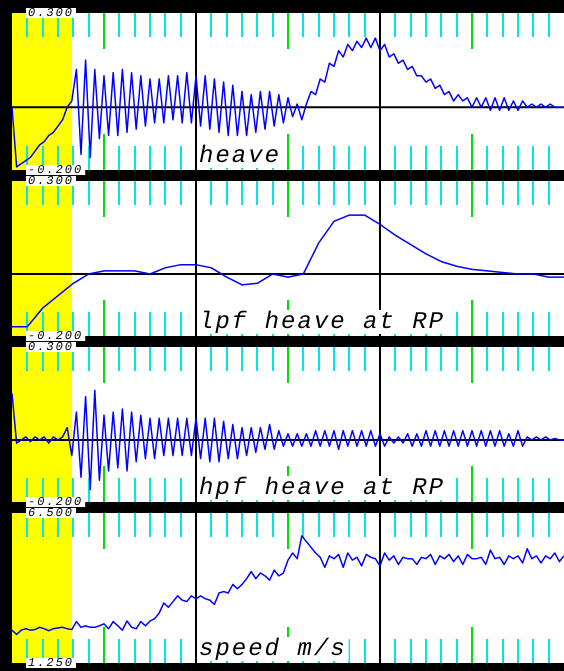 The height and width of the screenshot is (671, 564). What do you see at coordinates (51, 663) in the screenshot?
I see `y-tick-label: 1.250` at bounding box center [51, 663].